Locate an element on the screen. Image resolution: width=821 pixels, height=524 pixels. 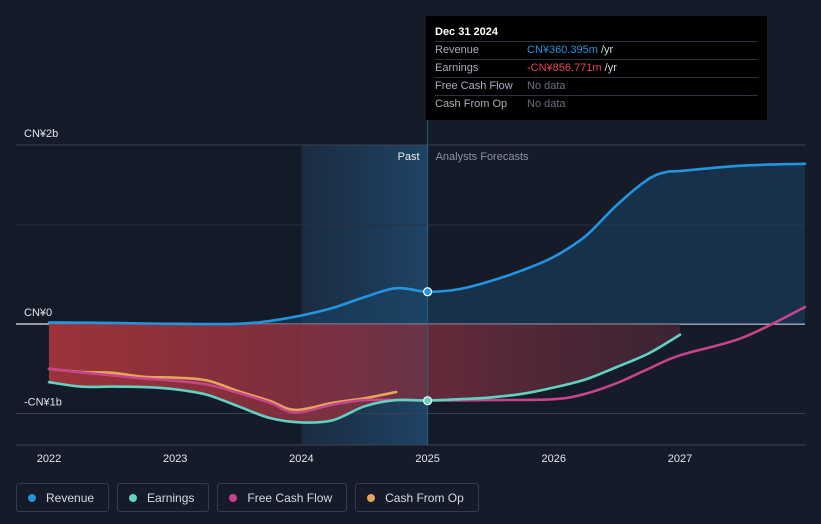
legend-item-revenue: Revenue is located at coordinates (63, 497).